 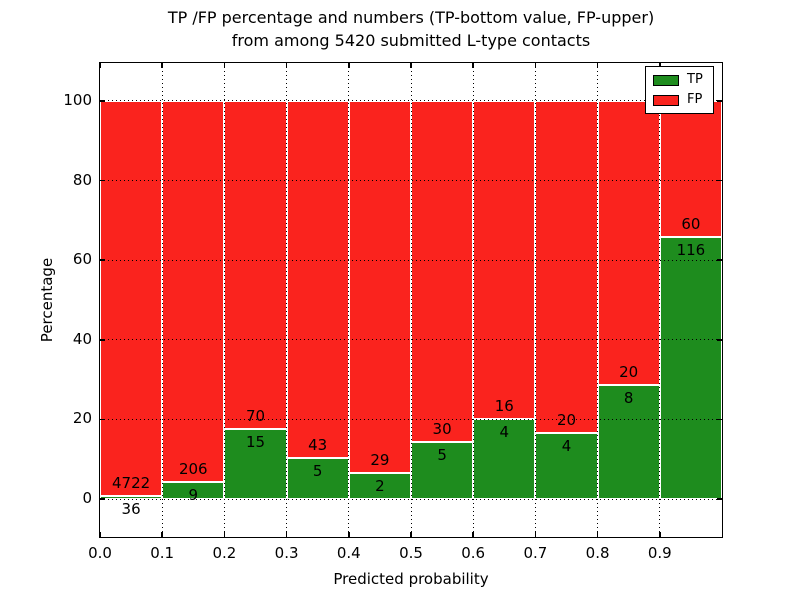 What do you see at coordinates (82, 338) in the screenshot?
I see `y-tick-label: 40` at bounding box center [82, 338].